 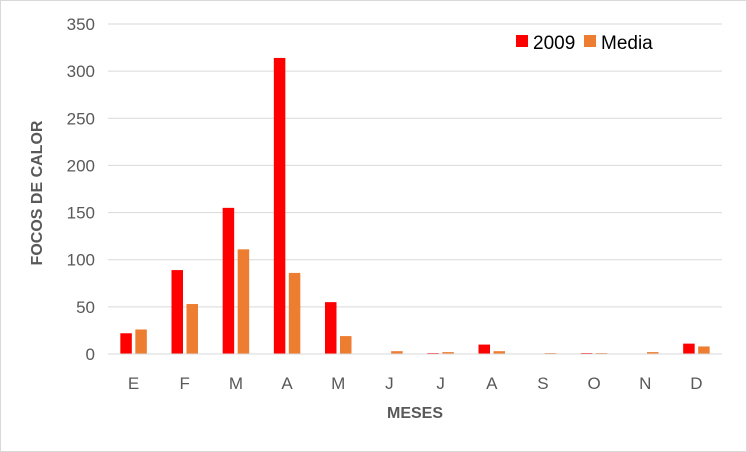 I want to click on legend-swatch-2009, so click(x=522, y=41).